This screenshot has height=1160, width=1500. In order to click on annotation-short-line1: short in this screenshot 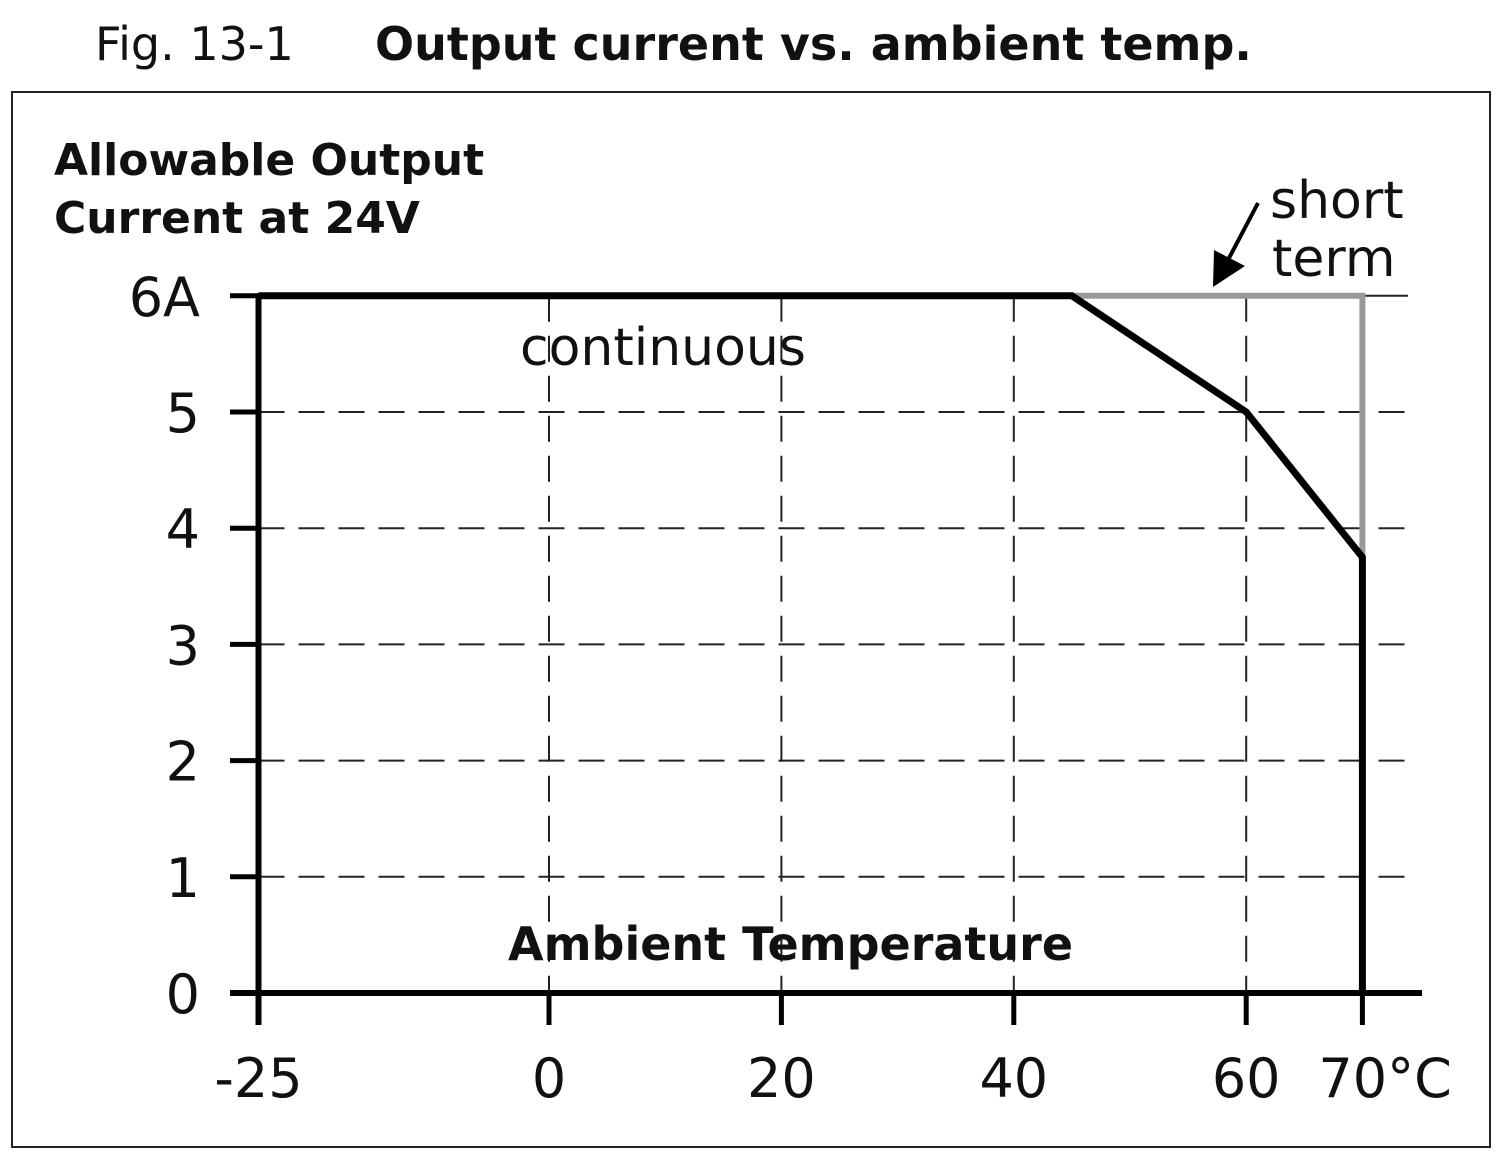, I will do `click(1337, 201)`.